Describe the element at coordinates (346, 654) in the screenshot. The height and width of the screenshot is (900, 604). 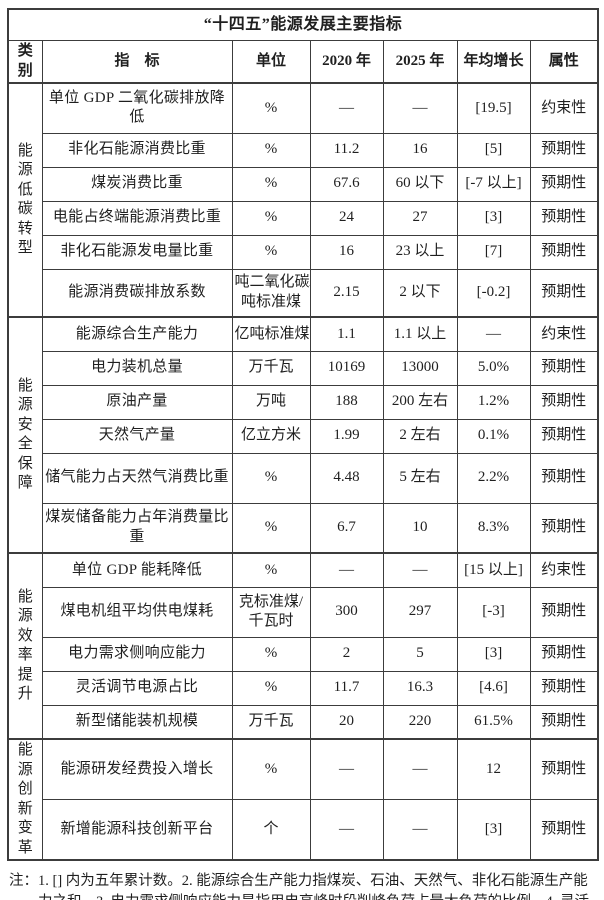
I see `value-2020-cell: 2` at that location.